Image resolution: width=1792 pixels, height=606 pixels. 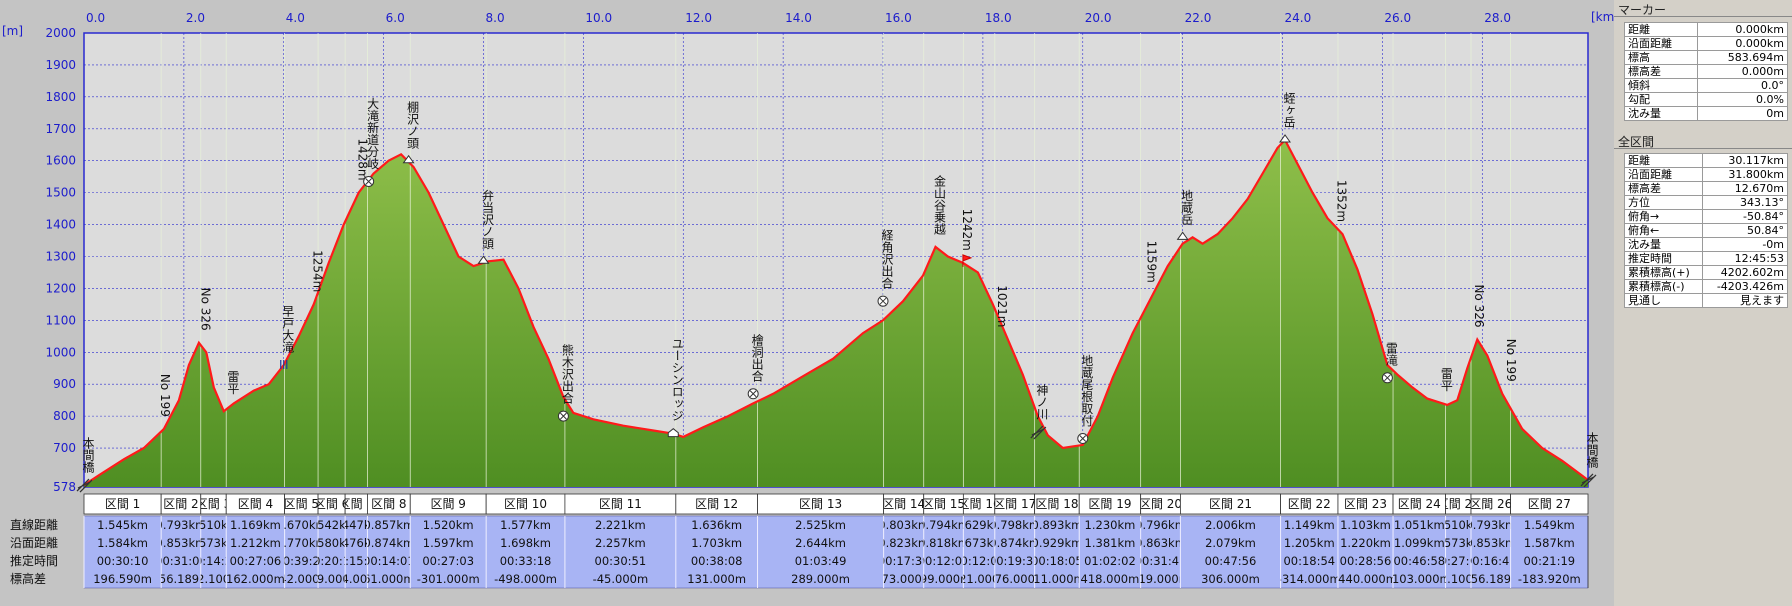 What do you see at coordinates (1015, 561) in the screenshot?
I see `section-time-value: 00:19:36` at bounding box center [1015, 561].